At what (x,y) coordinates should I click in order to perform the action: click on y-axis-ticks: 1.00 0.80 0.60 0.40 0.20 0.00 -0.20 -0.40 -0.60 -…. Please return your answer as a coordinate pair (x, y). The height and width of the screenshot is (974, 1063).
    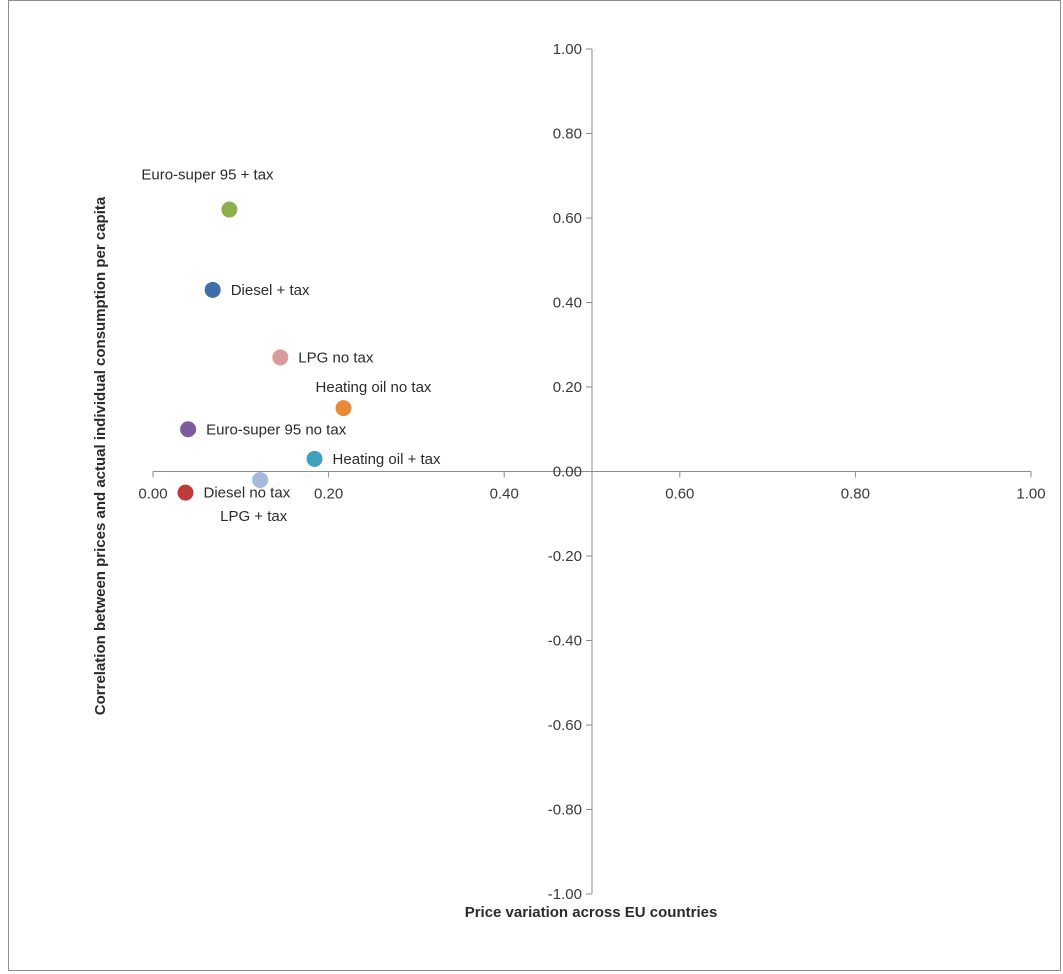
    Looking at the image, I should click on (570, 472).